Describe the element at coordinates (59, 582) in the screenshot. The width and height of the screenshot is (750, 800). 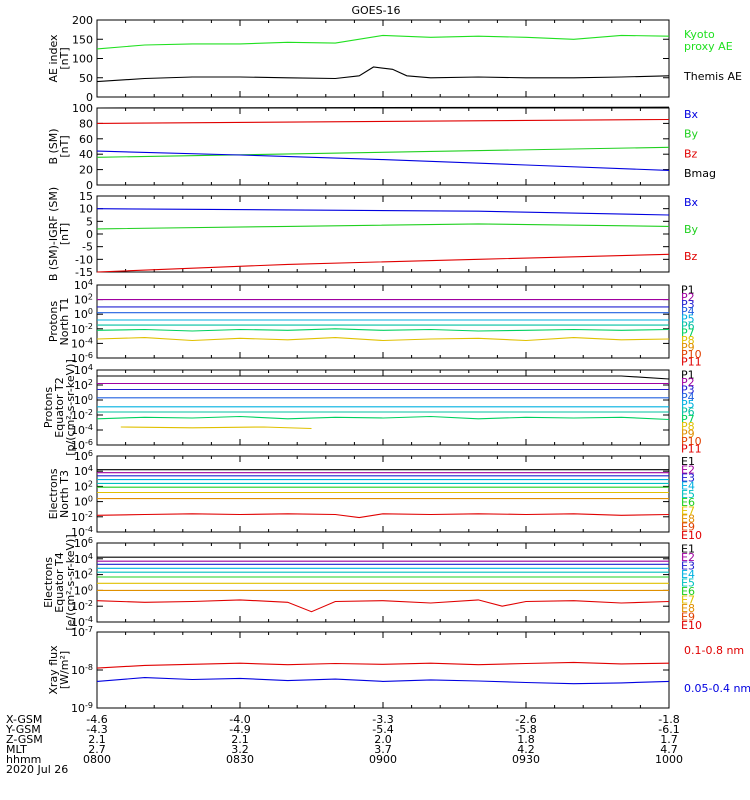
I see `y-axis-title: ElectronsEquator T4[e/(cm²-s-sr-keV)]` at that location.